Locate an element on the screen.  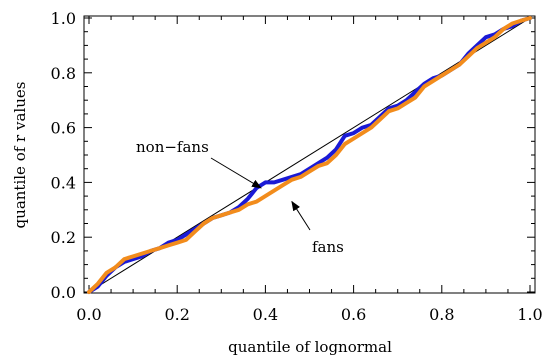
x-tick-label: 0.6 is located at coordinates (353, 314).